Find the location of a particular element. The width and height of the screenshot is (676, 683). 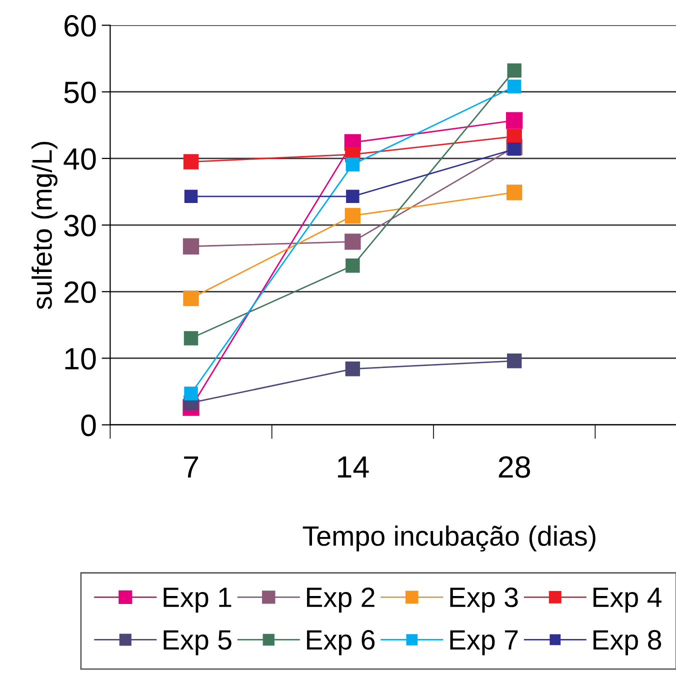

x-axis-title: Tempo incubação (dias) is located at coordinates (449, 539).